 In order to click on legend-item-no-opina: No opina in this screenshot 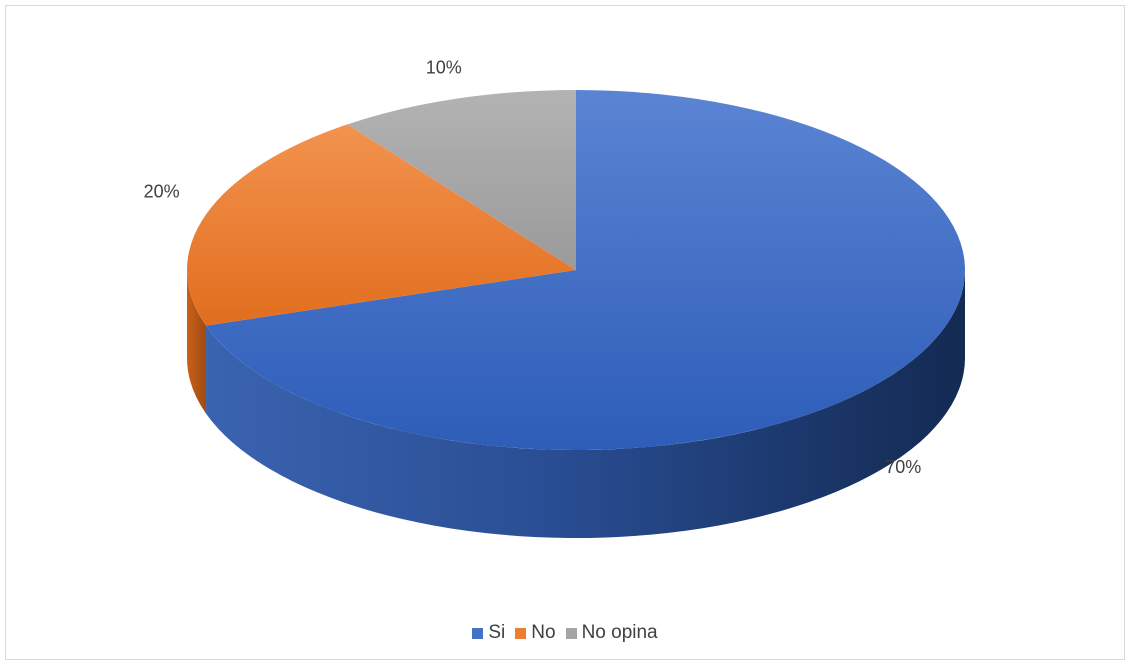, I will do `click(611, 633)`.